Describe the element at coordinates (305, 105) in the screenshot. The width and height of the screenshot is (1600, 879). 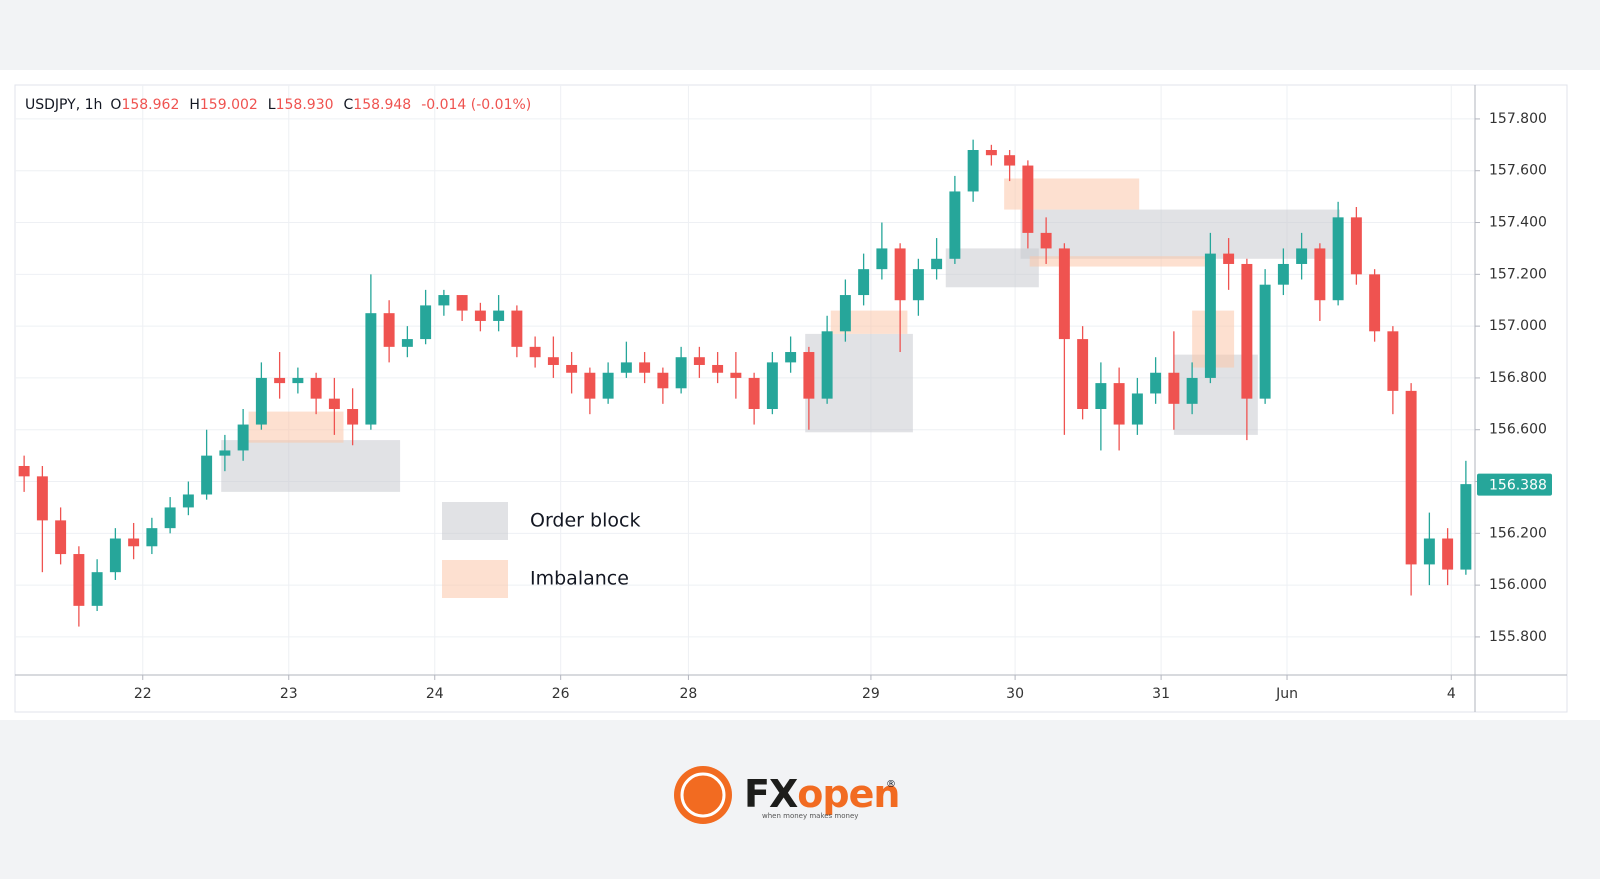
I see `ohlc-value: 158.930` at that location.